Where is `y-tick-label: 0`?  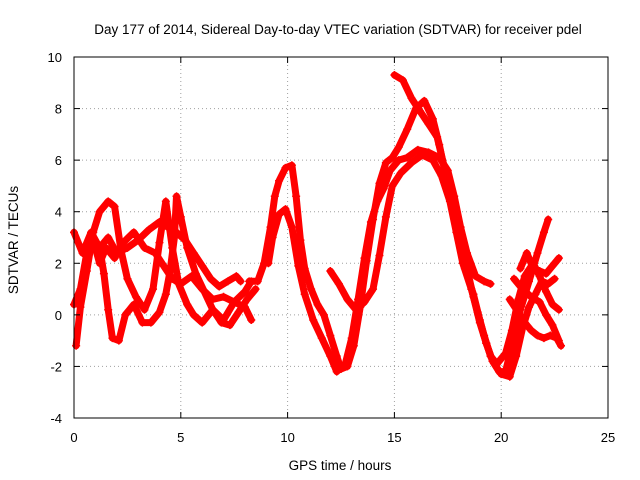
y-tick-label: 0 is located at coordinates (58, 315).